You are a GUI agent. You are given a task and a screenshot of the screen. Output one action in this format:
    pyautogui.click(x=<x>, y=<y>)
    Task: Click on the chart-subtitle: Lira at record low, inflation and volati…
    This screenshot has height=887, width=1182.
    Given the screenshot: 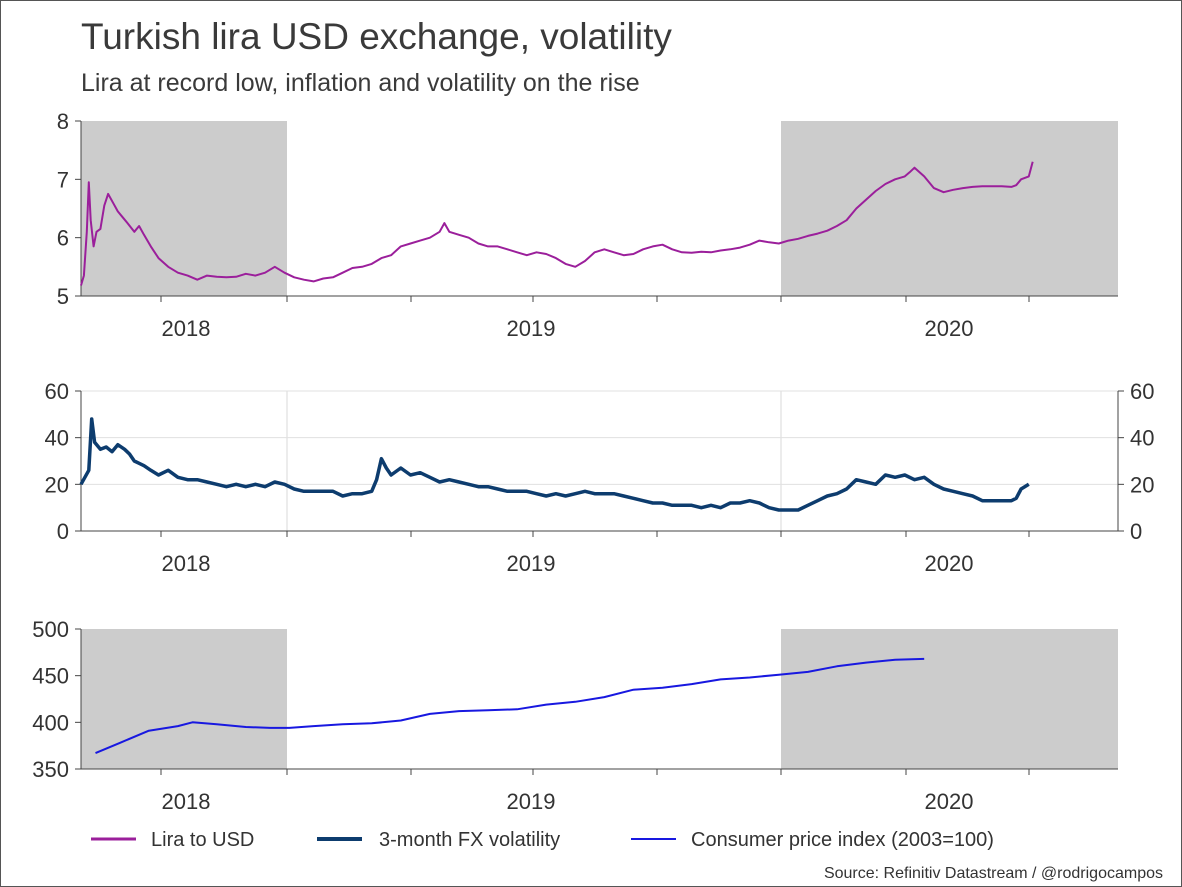 What is the action you would take?
    pyautogui.click(x=360, y=83)
    